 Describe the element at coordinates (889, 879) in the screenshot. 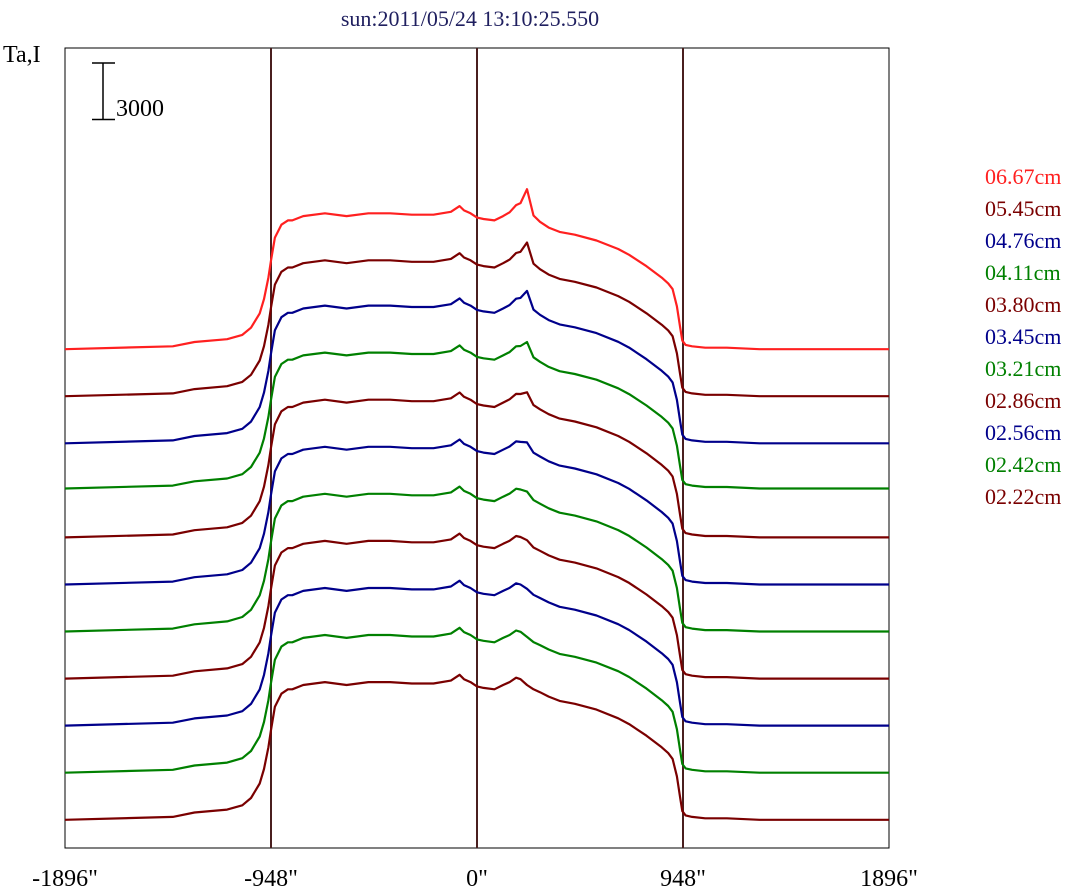

I see `x-tick-label-4: 1896"` at that location.